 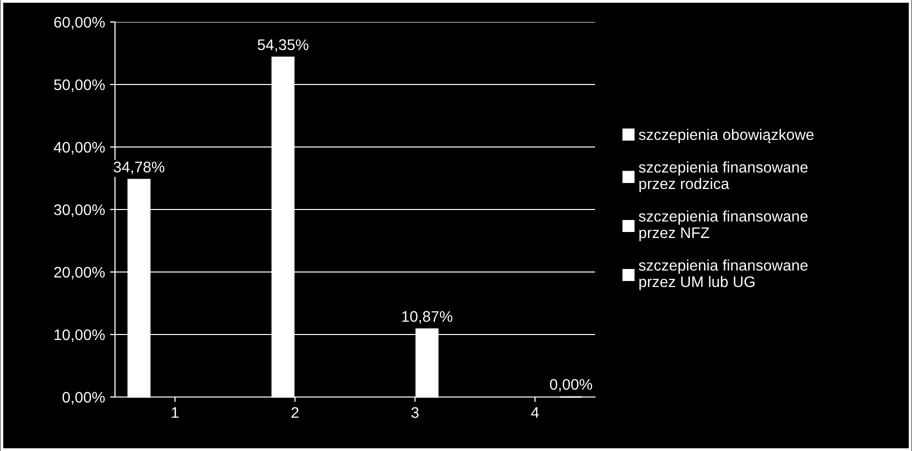 What do you see at coordinates (175, 412) in the screenshot?
I see `x-tick-label: 1` at bounding box center [175, 412].